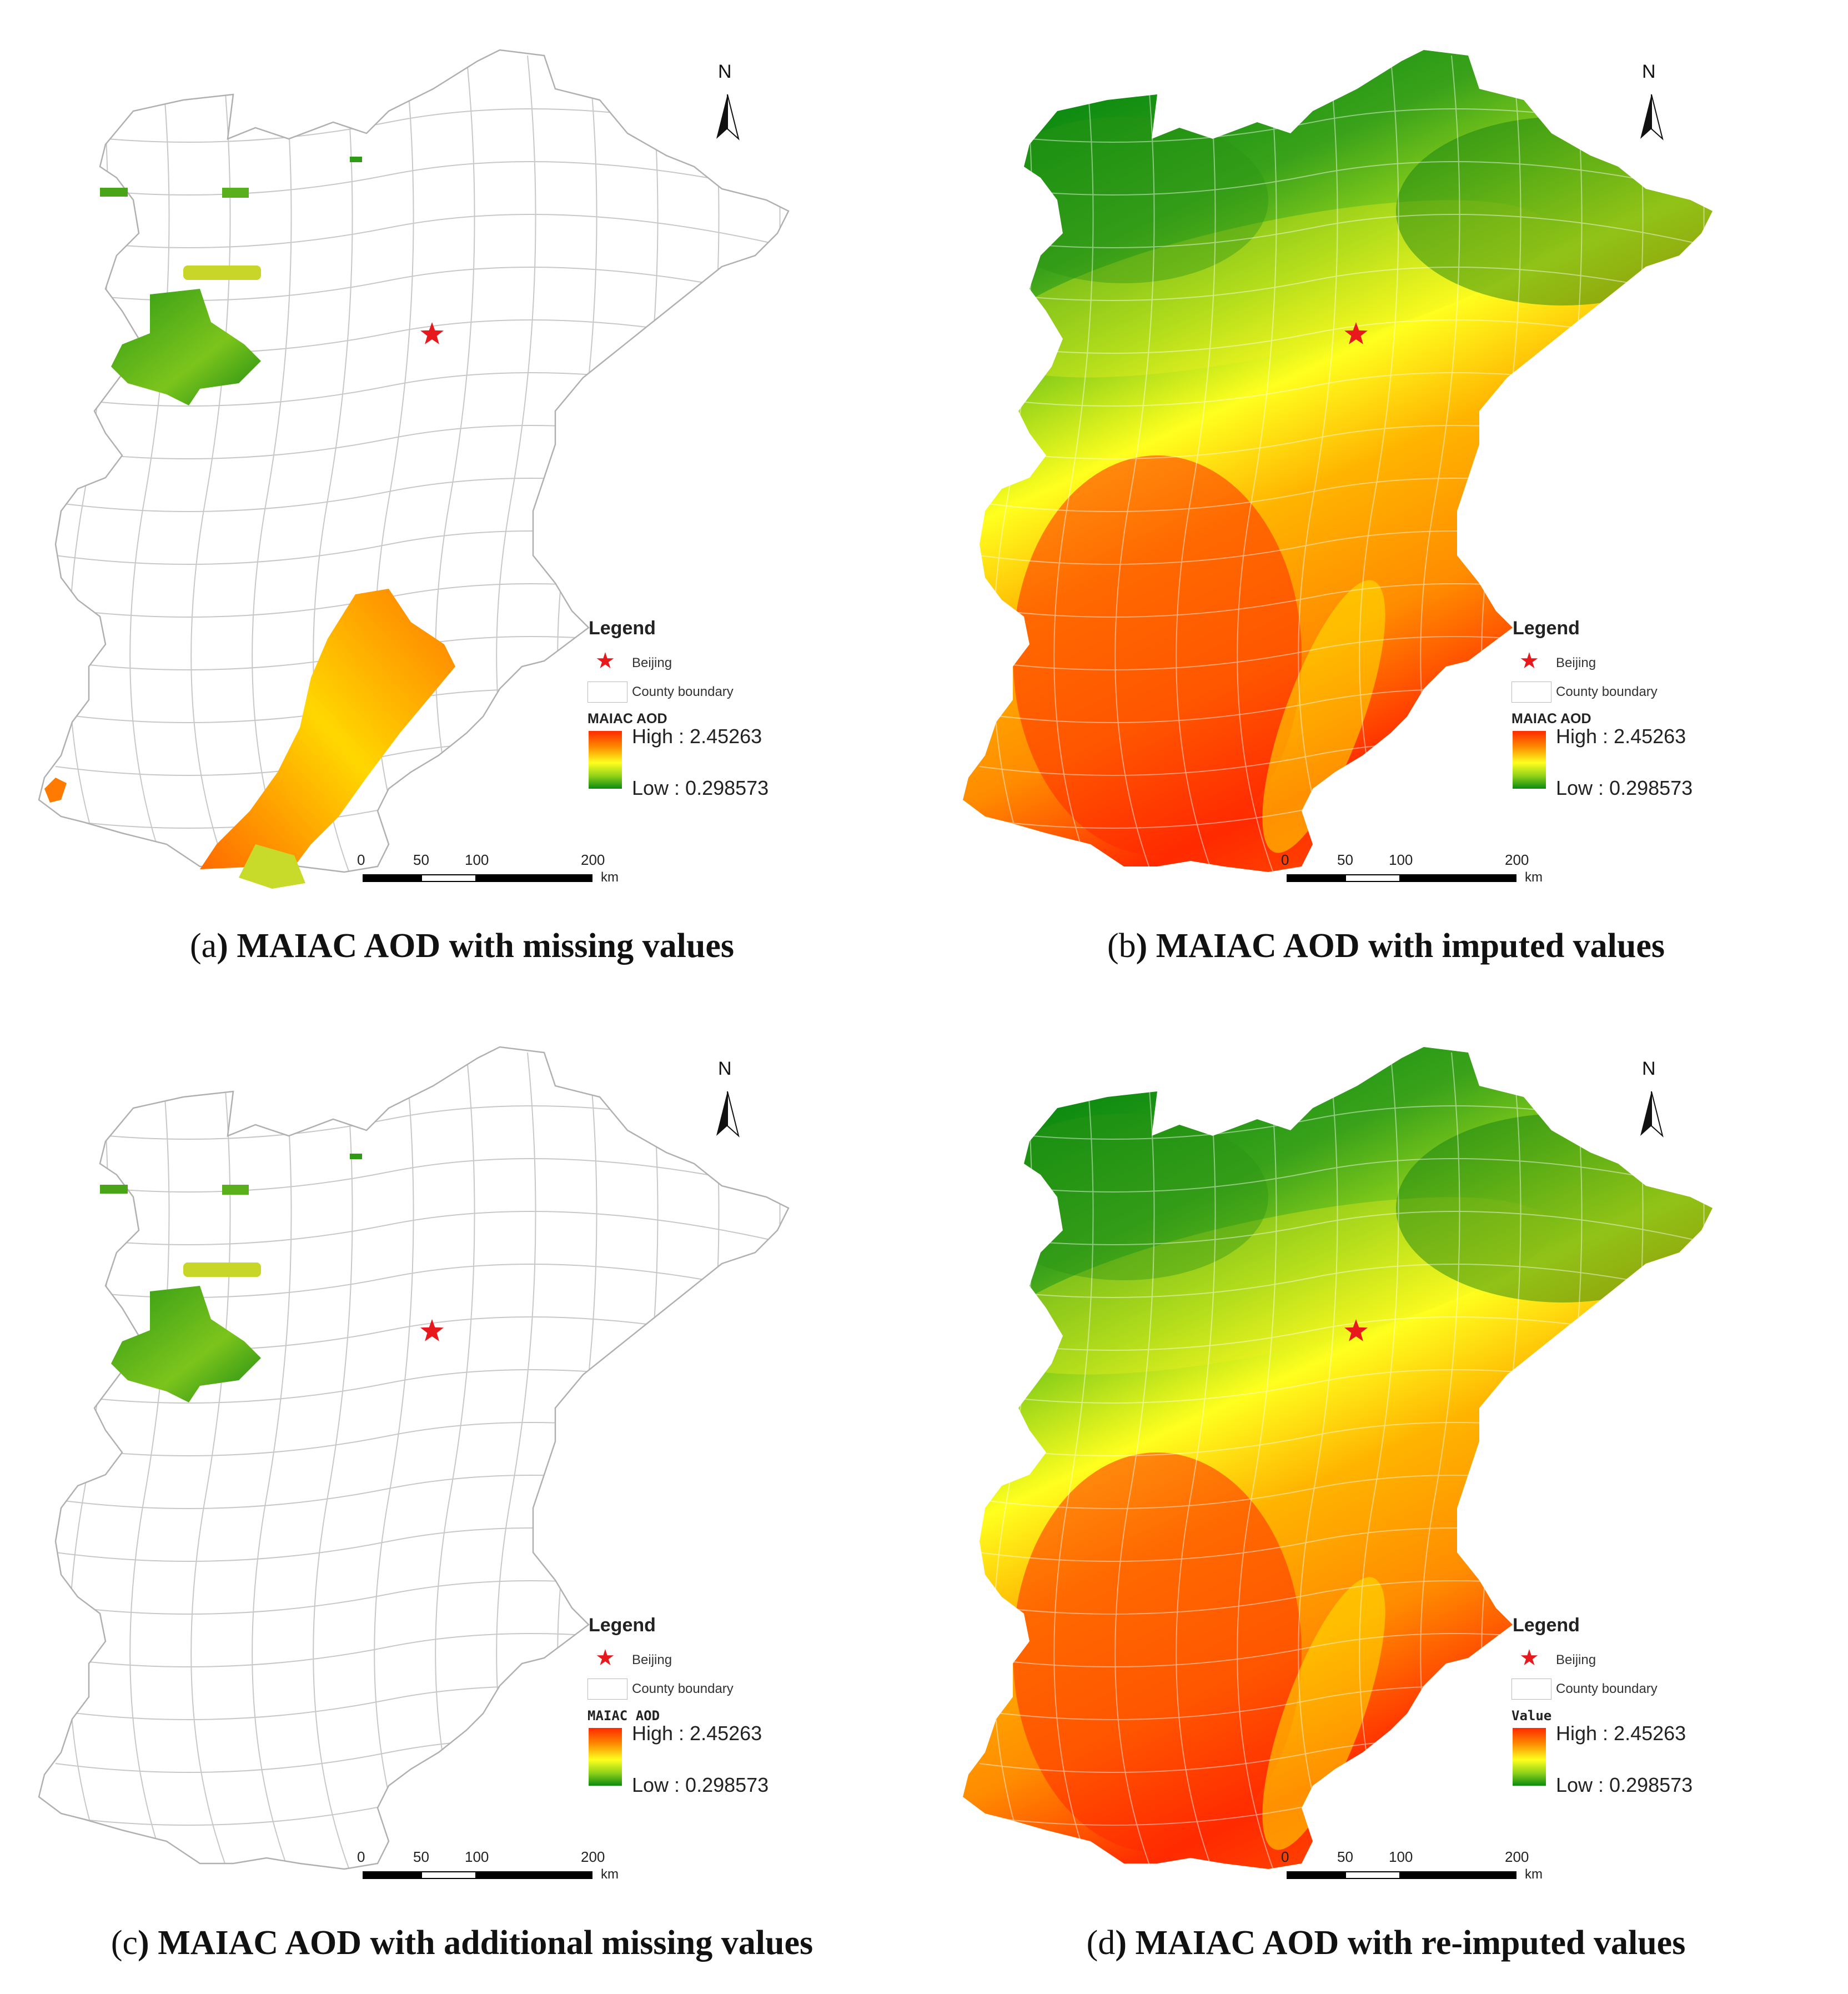 This screenshot has width=1848, height=1994. I want to click on caption-text: MAIAC AOD with imputed values, so click(1410, 946).